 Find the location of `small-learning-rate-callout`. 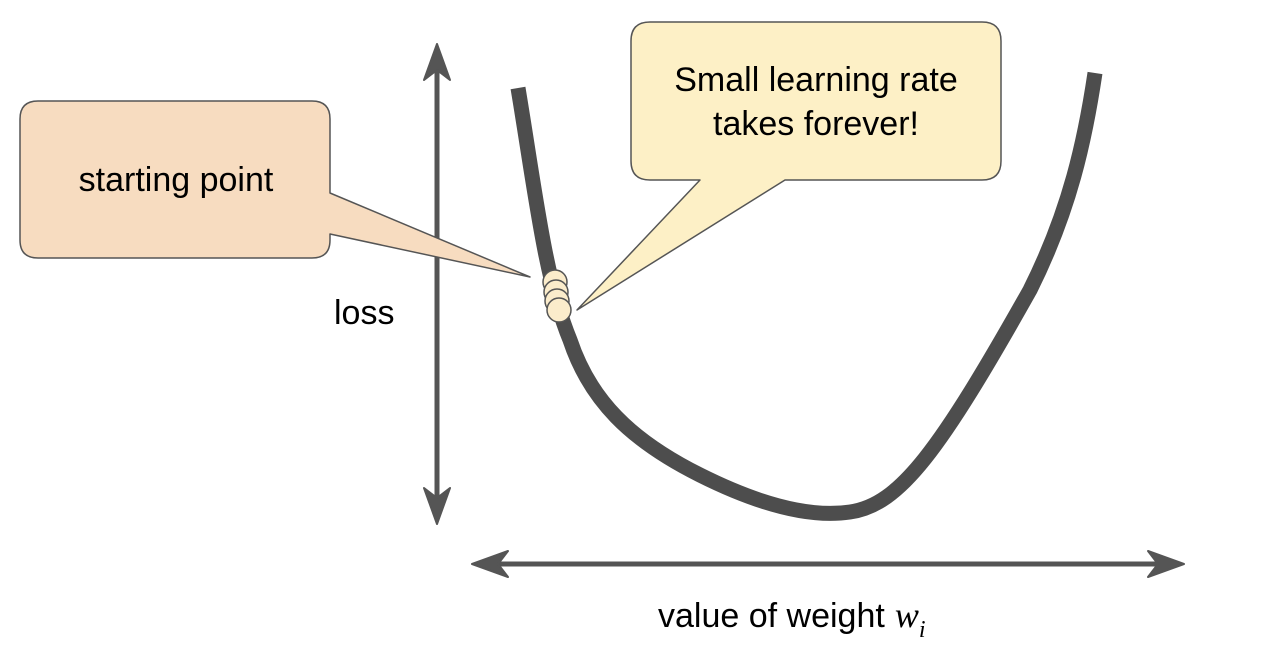

small-learning-rate-callout is located at coordinates (789, 166).